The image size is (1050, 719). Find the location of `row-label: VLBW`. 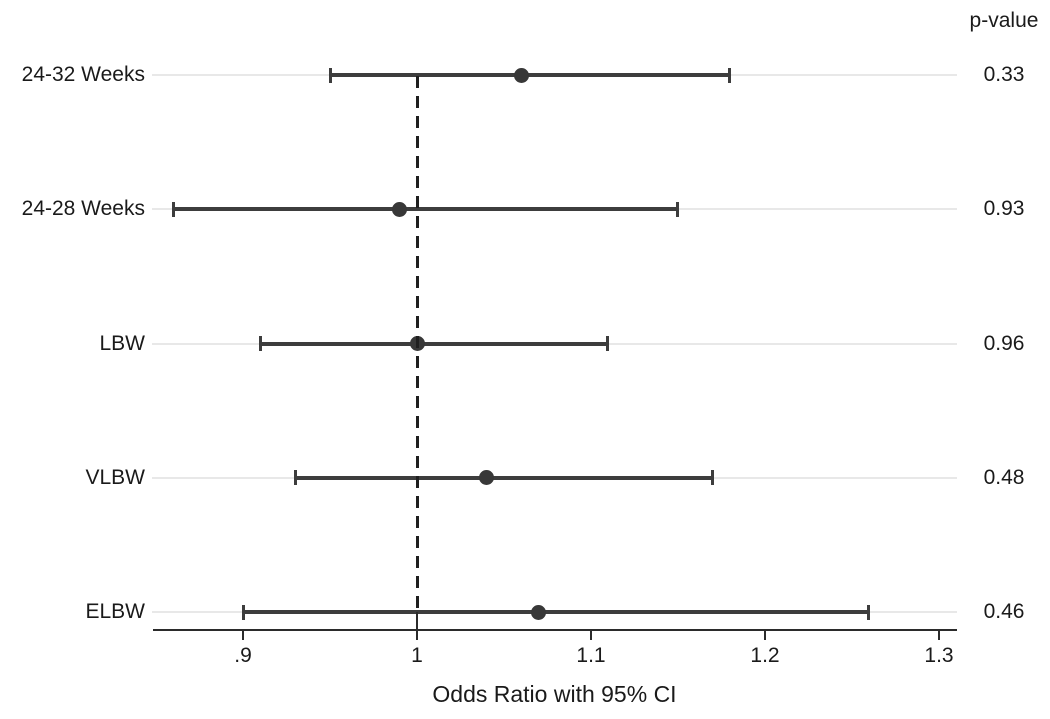

row-label: VLBW is located at coordinates (115, 477).